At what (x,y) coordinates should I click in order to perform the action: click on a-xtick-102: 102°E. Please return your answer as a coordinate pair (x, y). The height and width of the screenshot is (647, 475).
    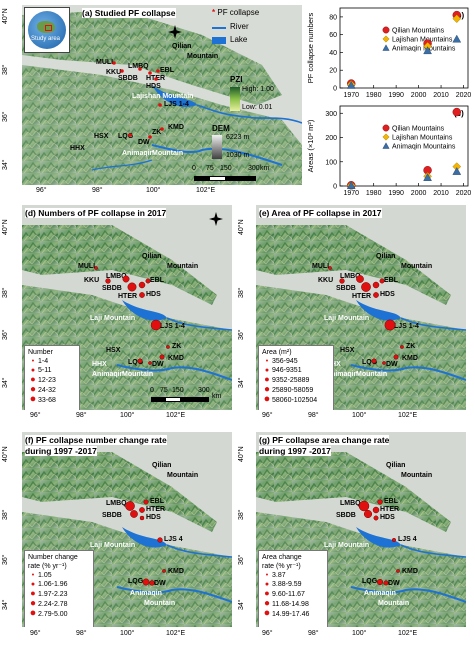
    Looking at the image, I should click on (206, 190).